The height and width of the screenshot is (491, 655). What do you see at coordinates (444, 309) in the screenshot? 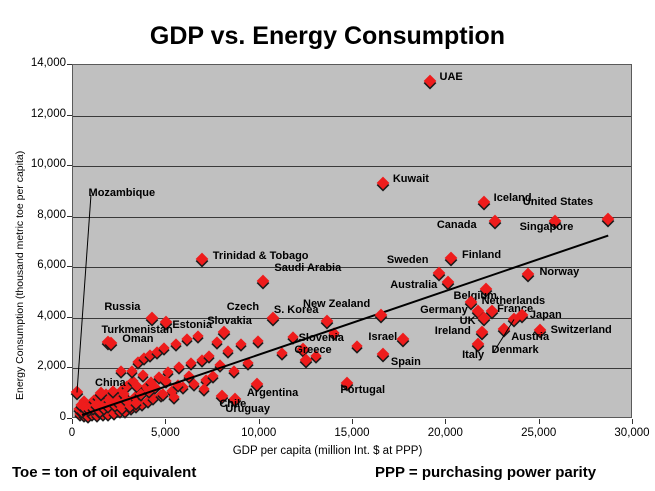
I see `point-label-germany: Germany` at bounding box center [444, 309].